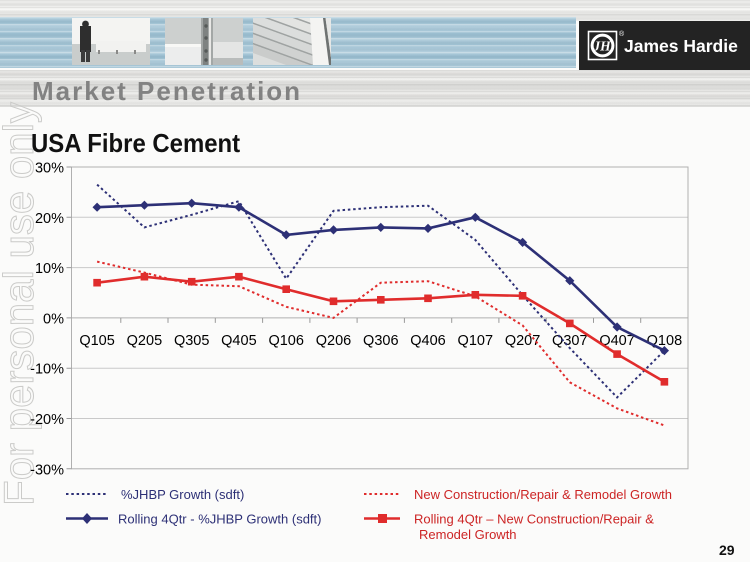 The width and height of the screenshot is (750, 562). What do you see at coordinates (219, 519) in the screenshot?
I see `svg-text:Rolling 4Qtr - %JHBP Growth (s: Rolling 4Qtr - %JHBP Growth (sdft)` at bounding box center [219, 519].